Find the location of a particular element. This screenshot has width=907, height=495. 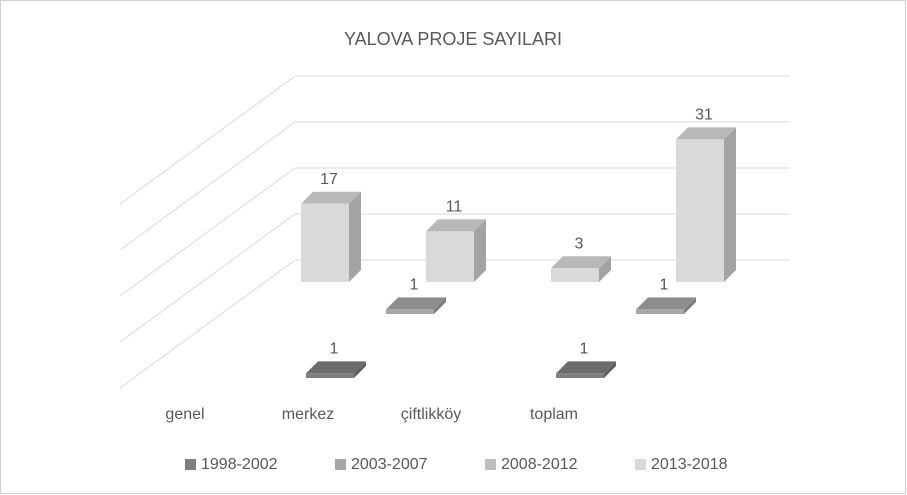

data-label: 11 is located at coordinates (454, 207).